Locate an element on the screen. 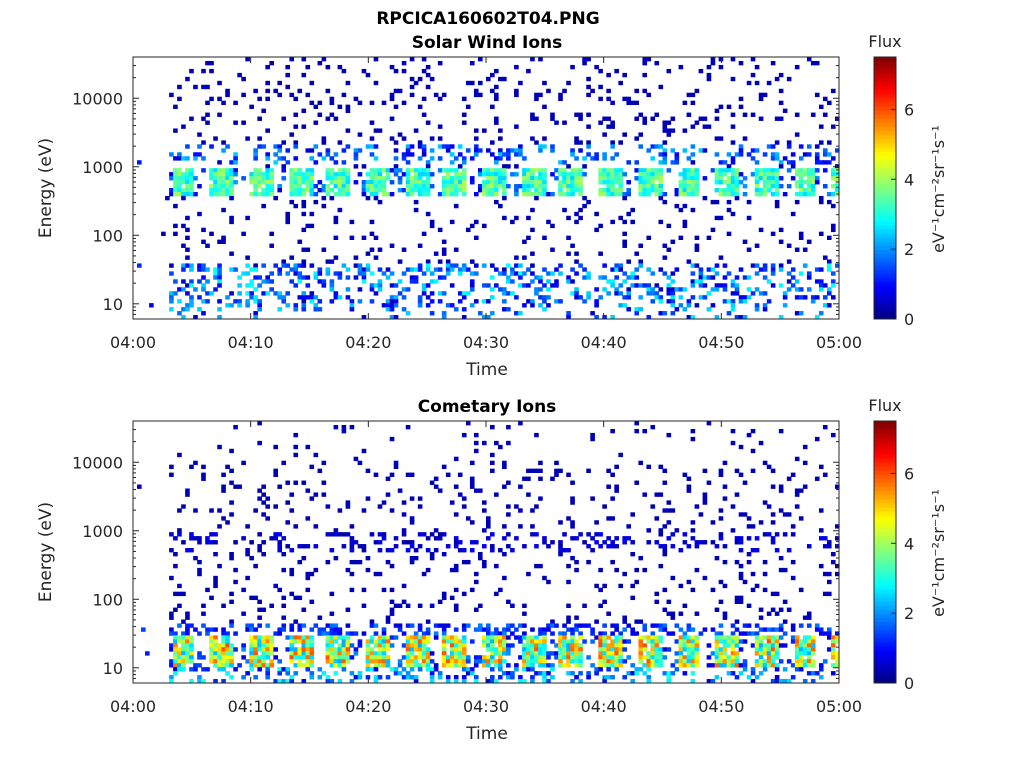  figure-title: RPCICA160602T04.PNG is located at coordinates (487, 19).